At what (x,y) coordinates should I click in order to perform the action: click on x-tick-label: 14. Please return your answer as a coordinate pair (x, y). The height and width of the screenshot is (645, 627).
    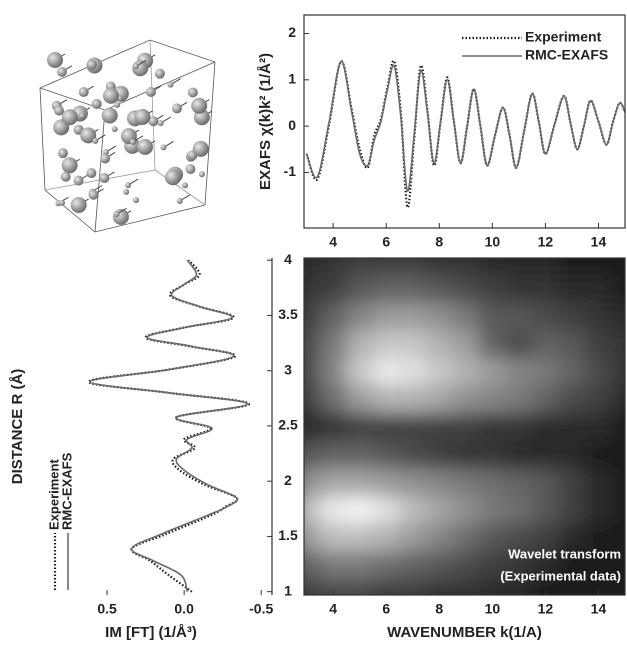
    Looking at the image, I should click on (599, 242).